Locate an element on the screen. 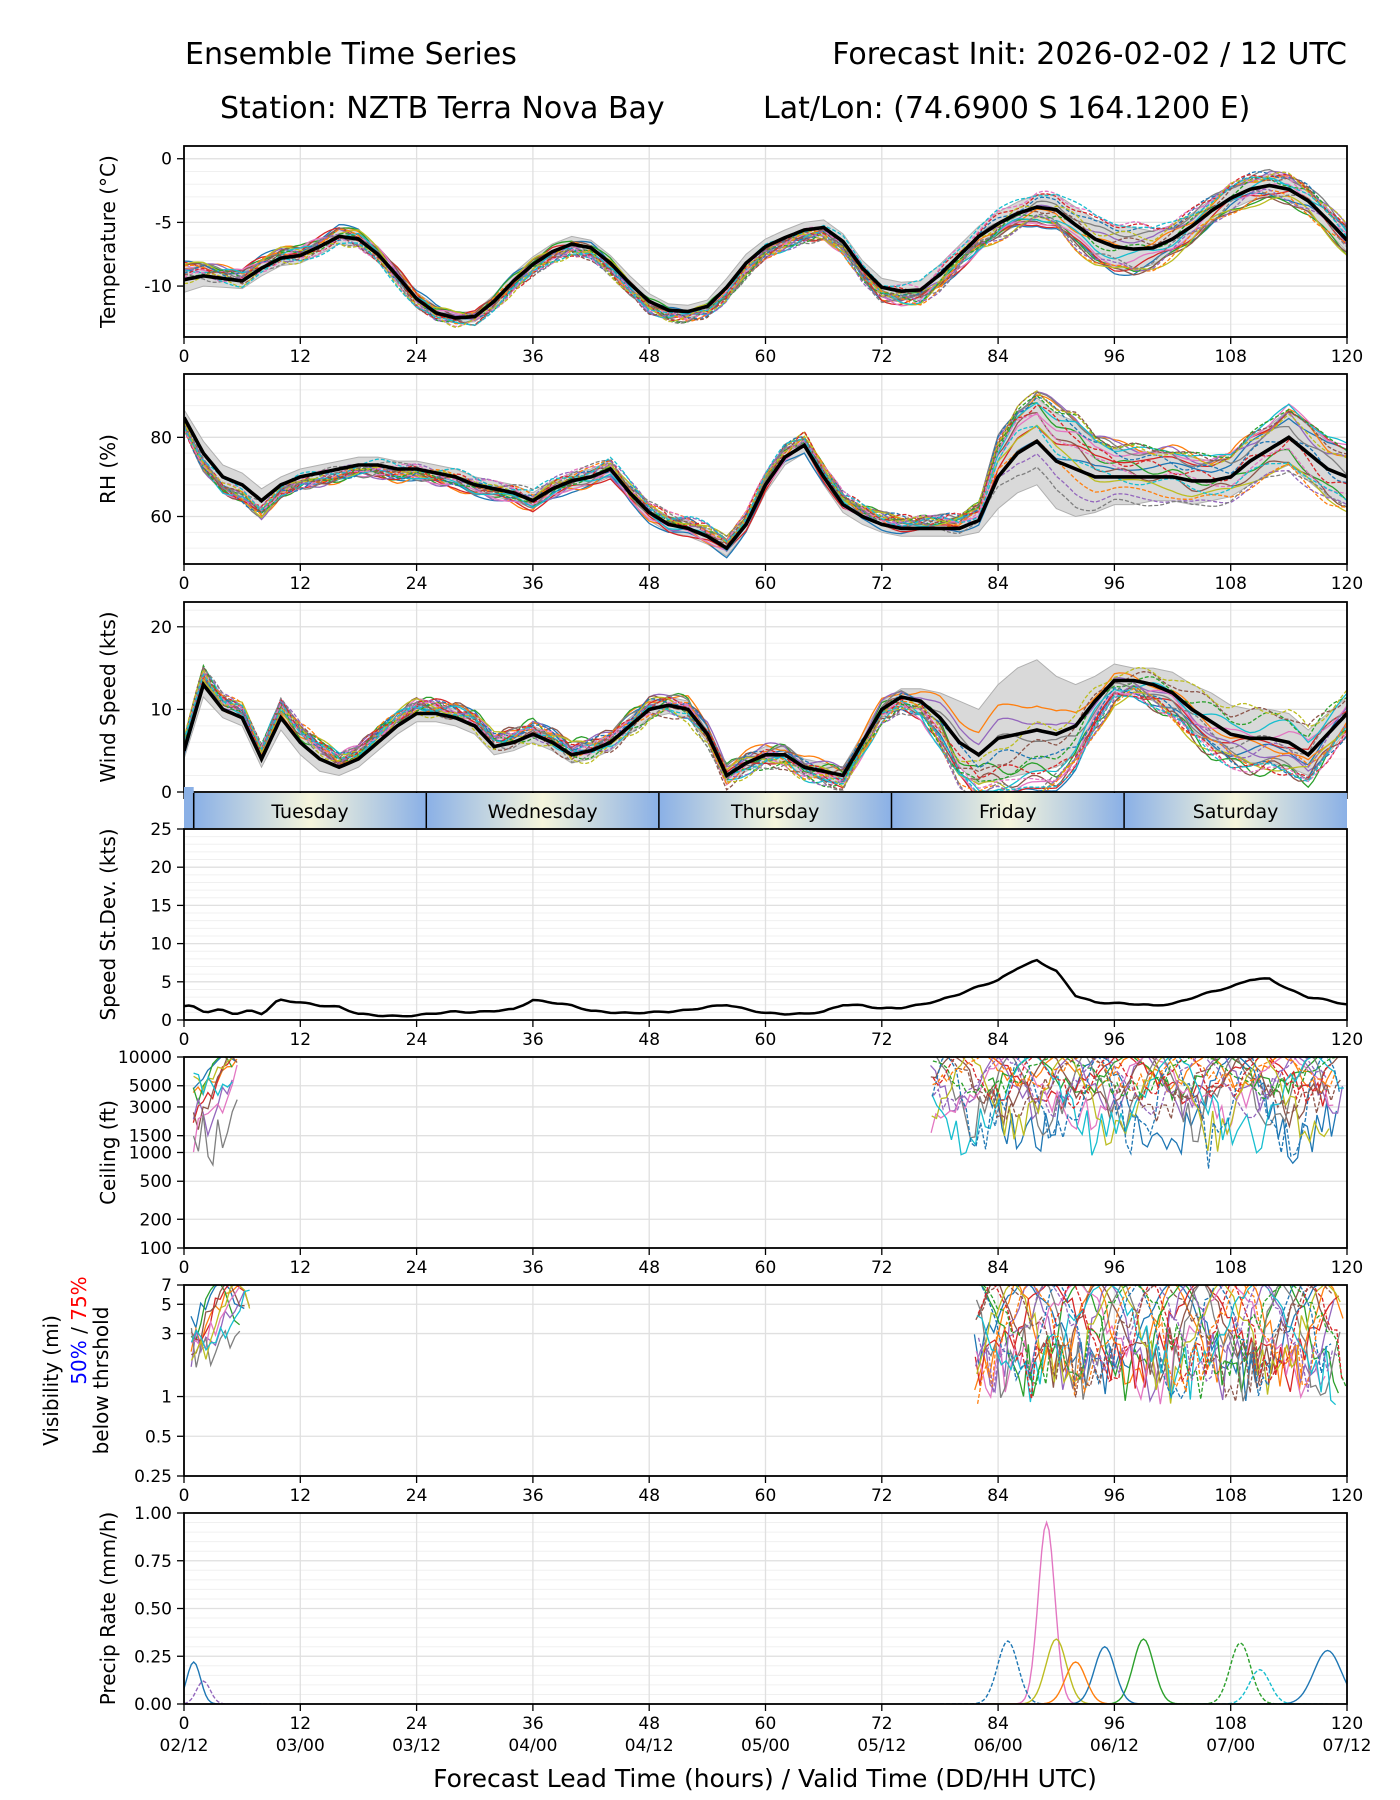 The image size is (1400, 1800). threshold-suffix: below thrshold is located at coordinates (101, 1381).